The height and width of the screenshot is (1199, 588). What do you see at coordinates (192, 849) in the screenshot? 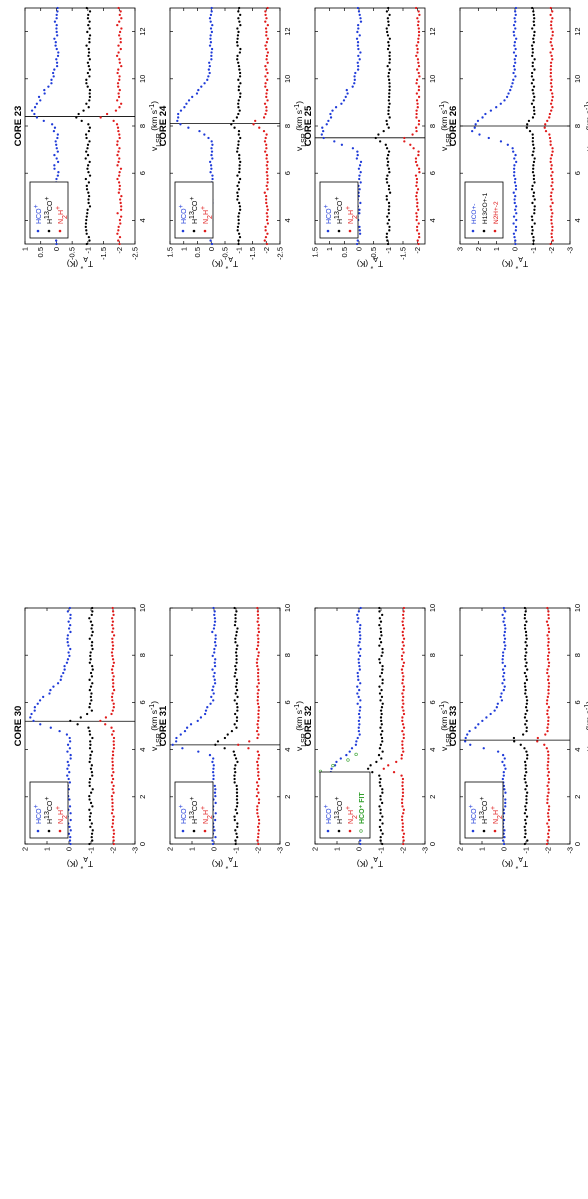
I see `y-tick-label: 1` at bounding box center [192, 849].